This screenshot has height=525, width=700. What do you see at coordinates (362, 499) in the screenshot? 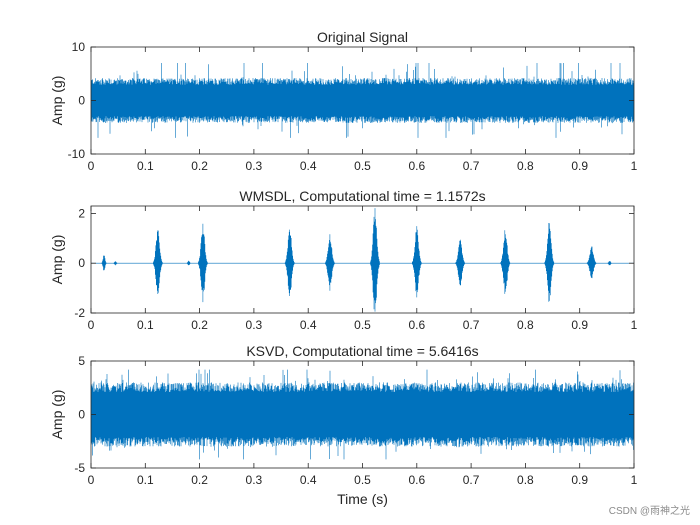
I see `x-axis-label: Time (s)` at bounding box center [362, 499].